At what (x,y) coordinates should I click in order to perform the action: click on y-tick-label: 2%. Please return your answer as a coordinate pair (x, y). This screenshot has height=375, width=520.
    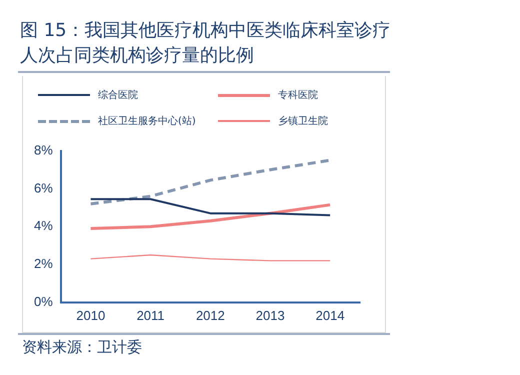
    Looking at the image, I should click on (44, 264).